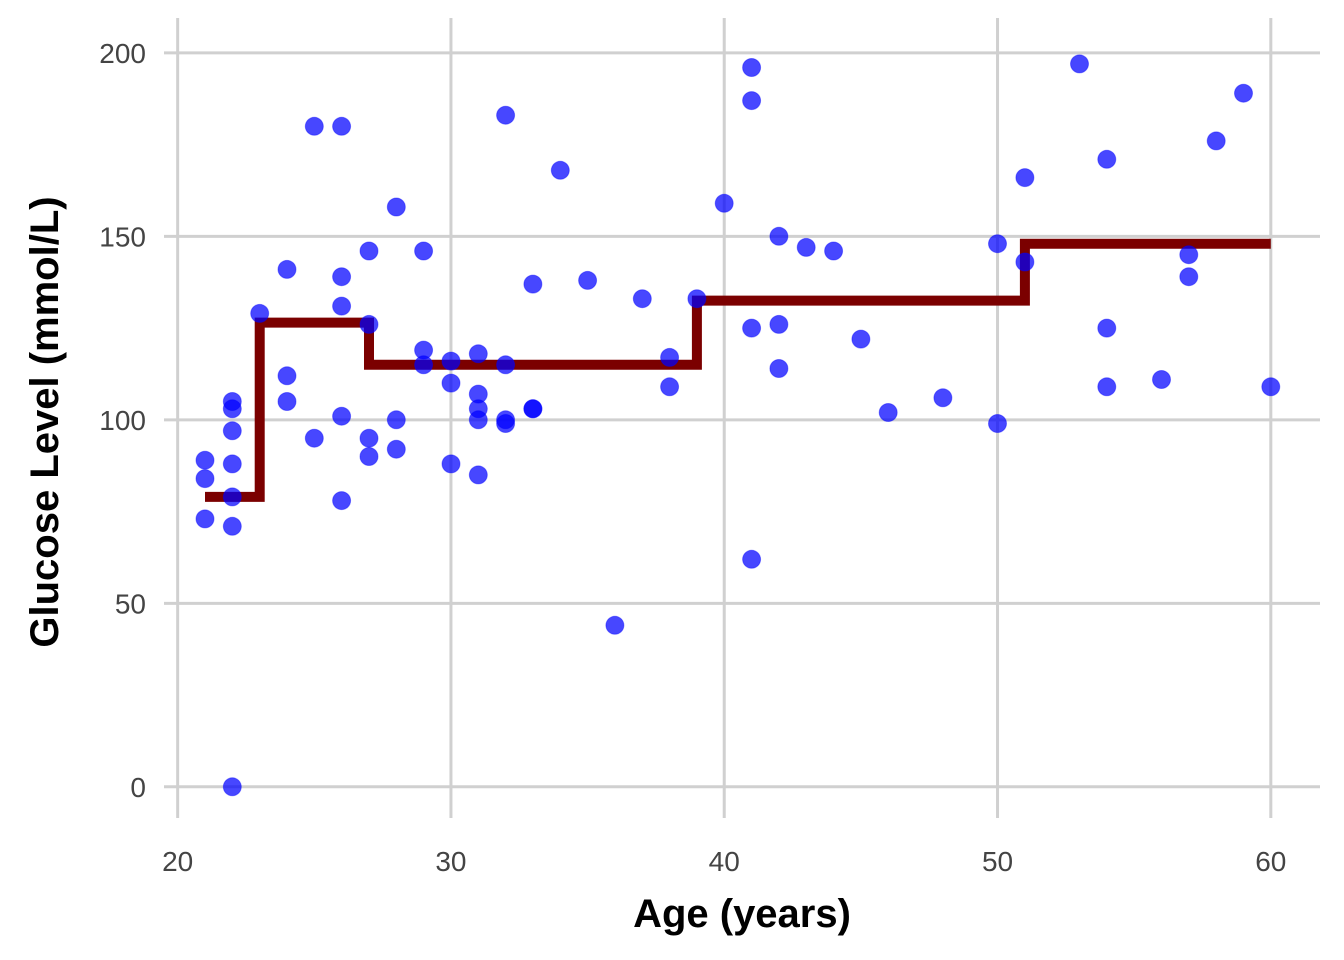 The image size is (1344, 960). I want to click on y-tick-label: 50, so click(130, 603).